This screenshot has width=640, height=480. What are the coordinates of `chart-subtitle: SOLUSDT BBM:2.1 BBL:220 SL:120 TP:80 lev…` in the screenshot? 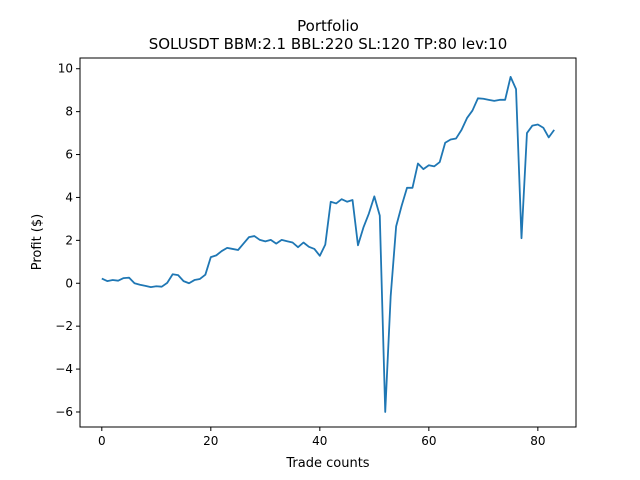 It's located at (328, 44).